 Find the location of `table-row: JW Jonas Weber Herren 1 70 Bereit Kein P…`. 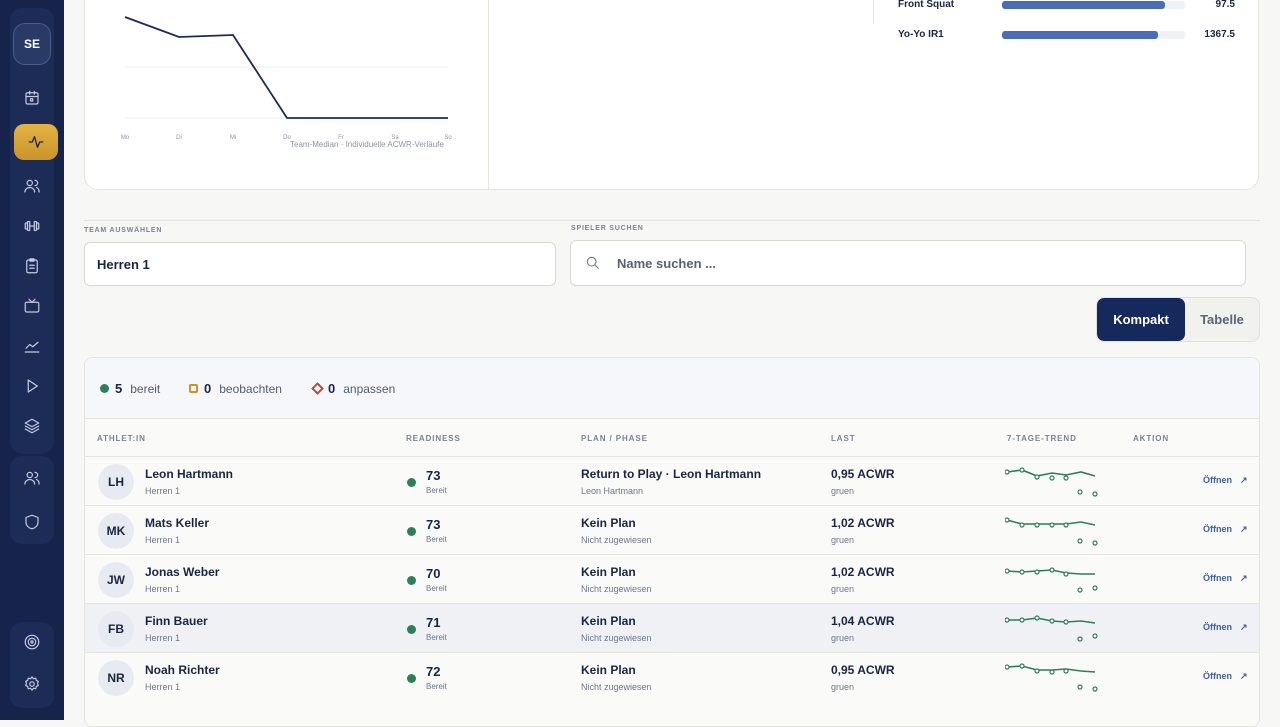

table-row: JW Jonas Weber Herren 1 70 Bereit Kein P… is located at coordinates (672, 578).